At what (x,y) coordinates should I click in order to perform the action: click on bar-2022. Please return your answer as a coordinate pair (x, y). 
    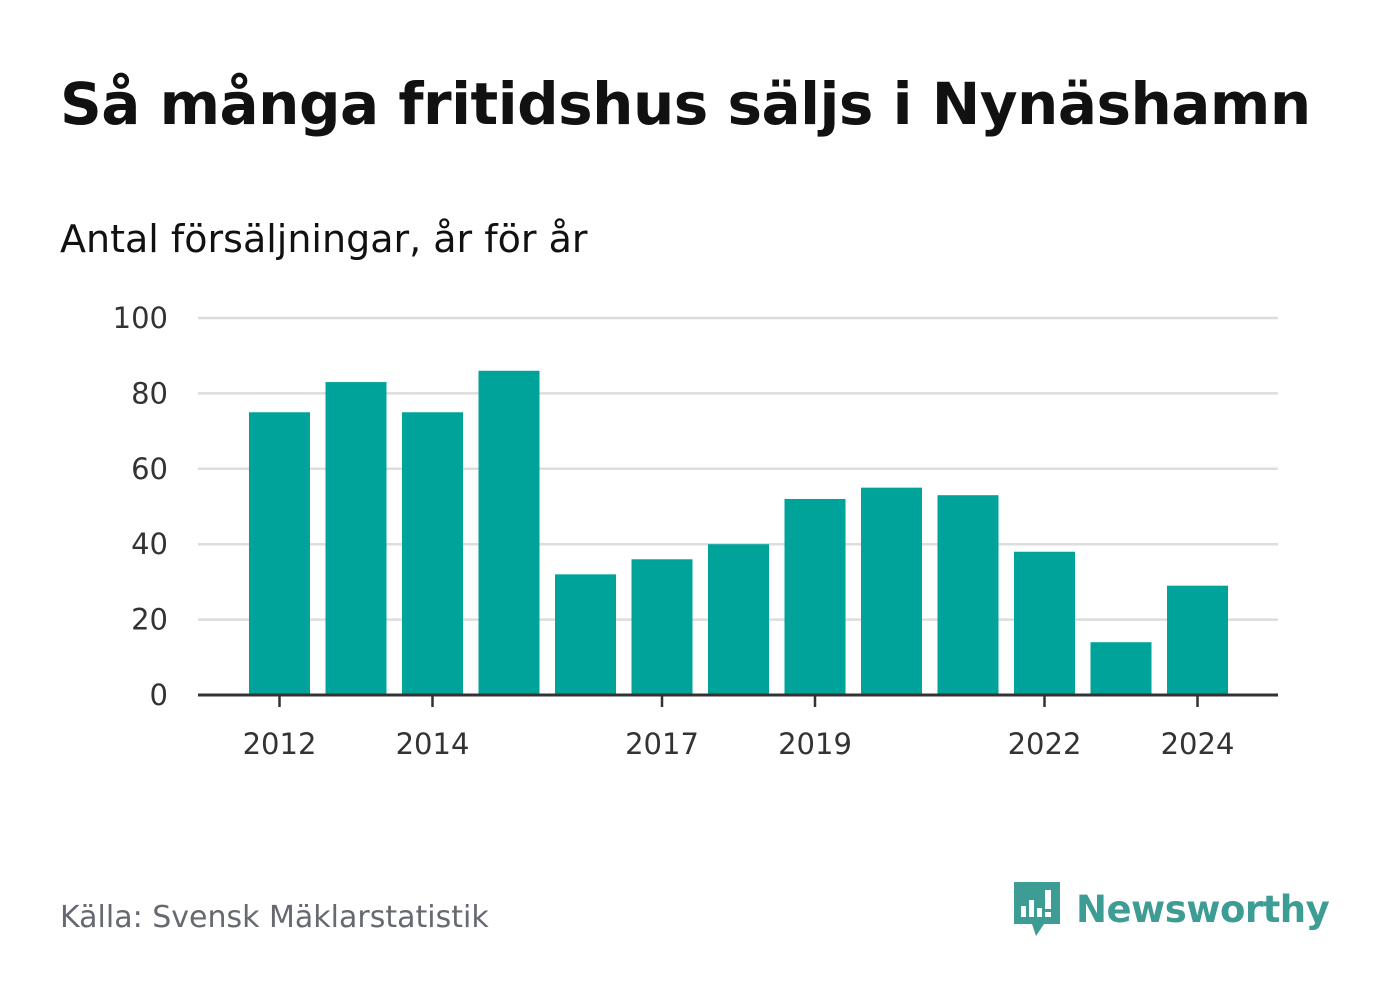
    Looking at the image, I should click on (1044, 623).